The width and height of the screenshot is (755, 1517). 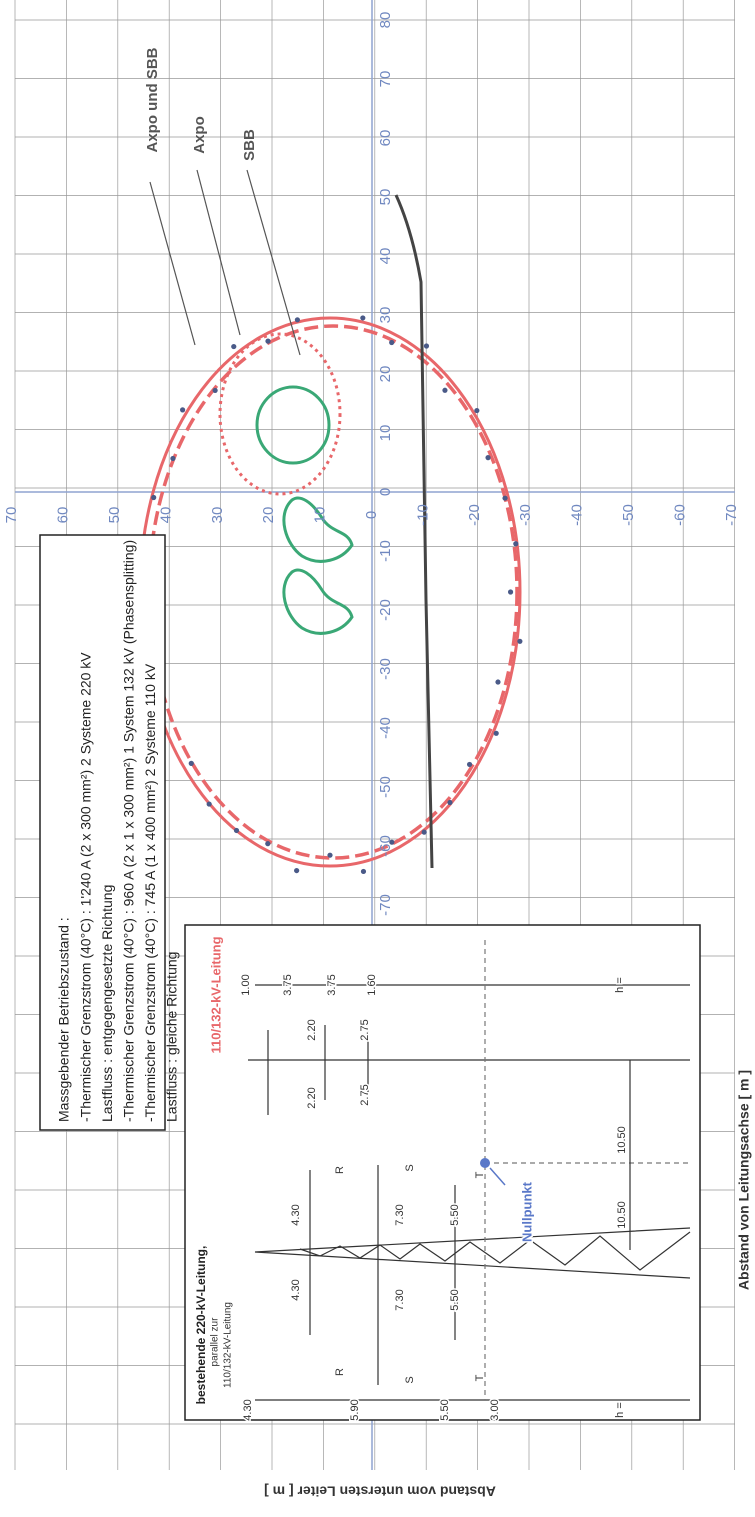 I want to click on distance-tick-label: 80, so click(x=385, y=20).